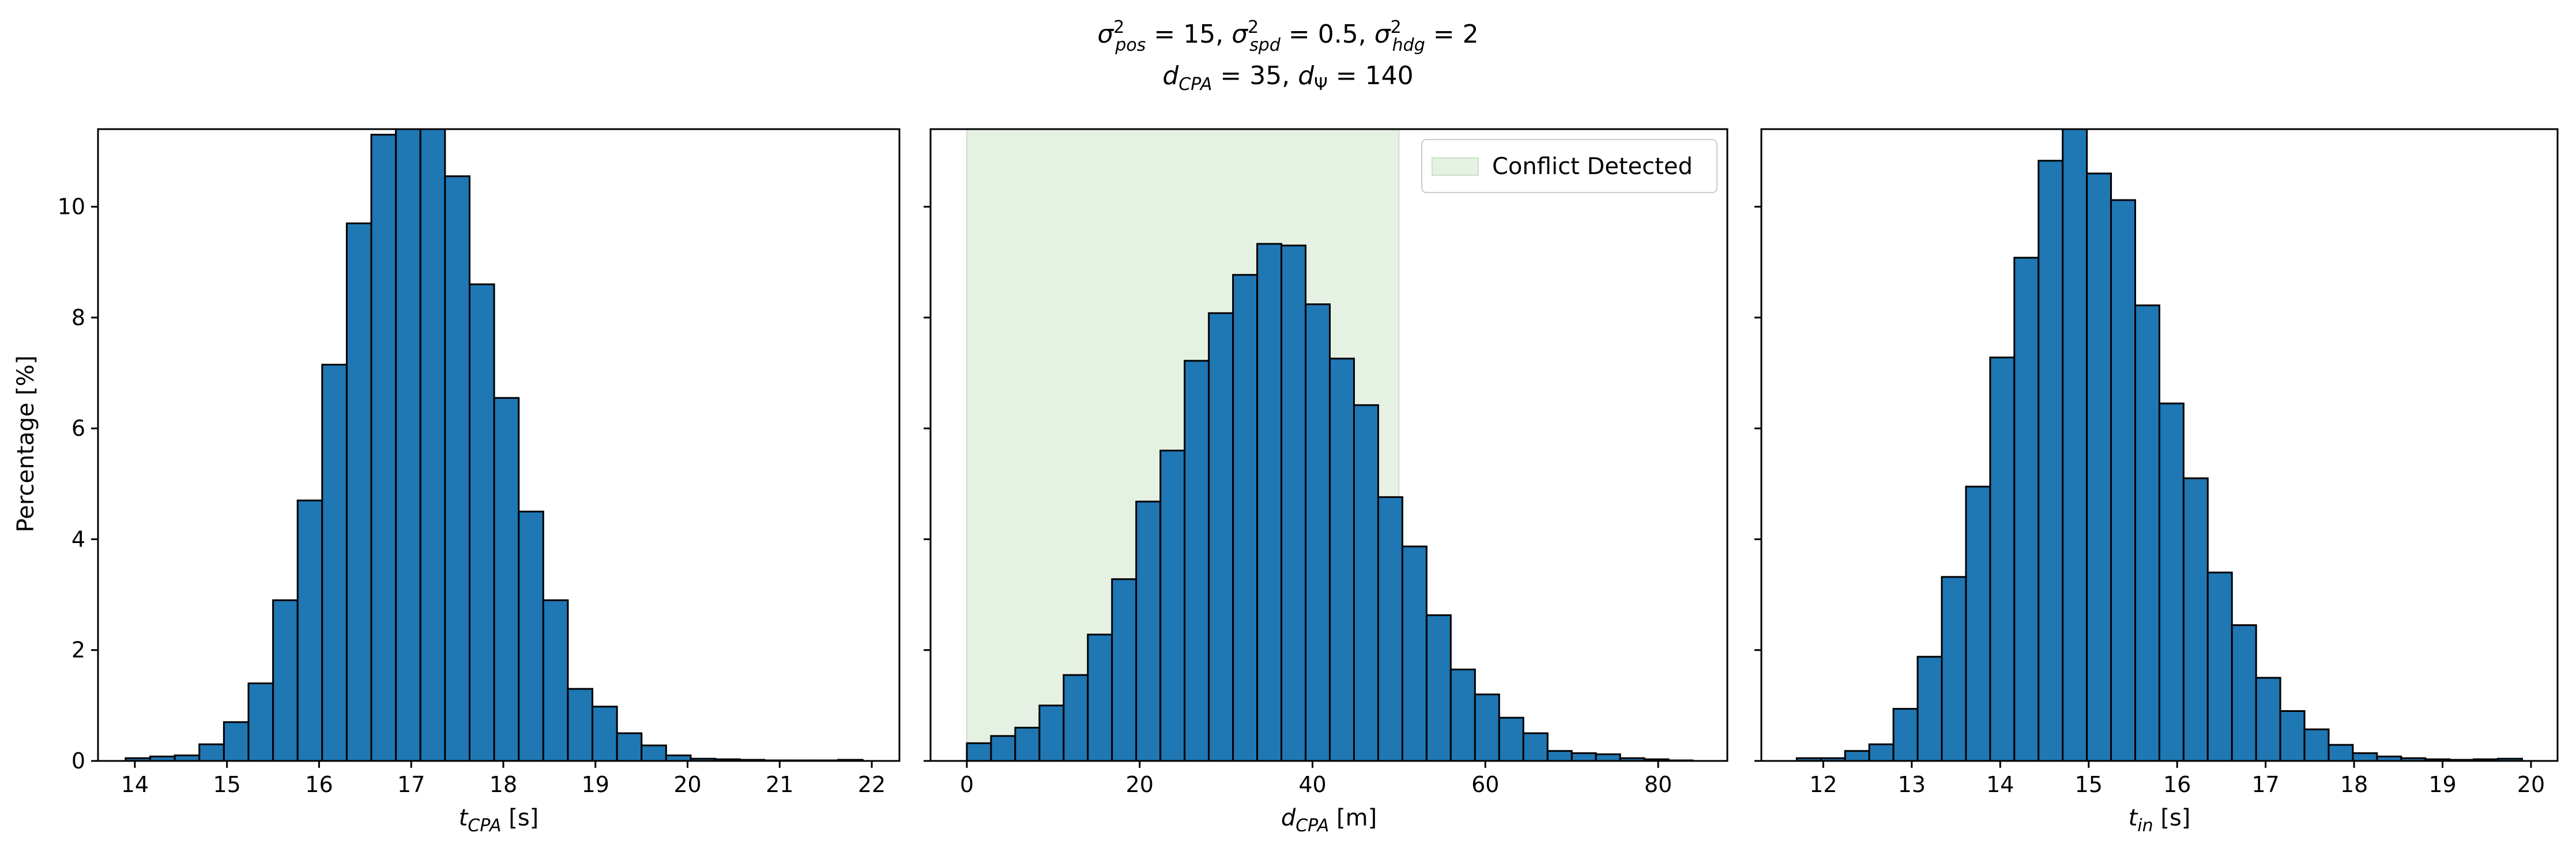 The height and width of the screenshot is (852, 2576). I want to click on y-tick-label: 6, so click(78, 429).